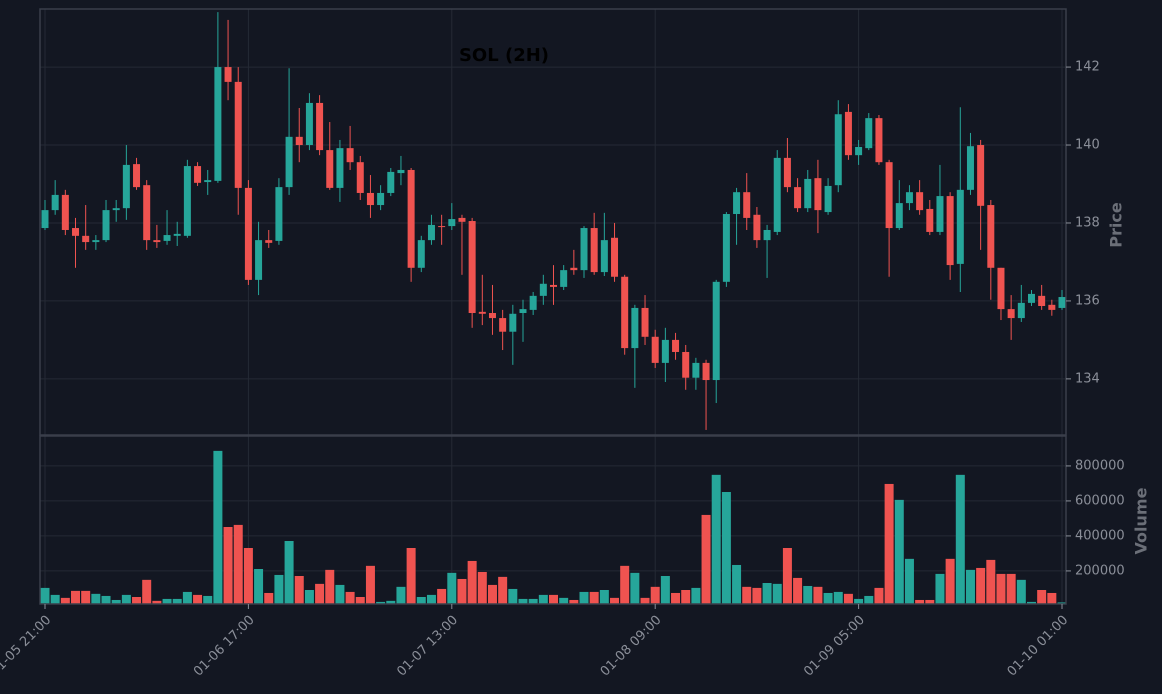 This screenshot has height=694, width=1162. I want to click on volume-tick-label: 800000, so click(1100, 465).